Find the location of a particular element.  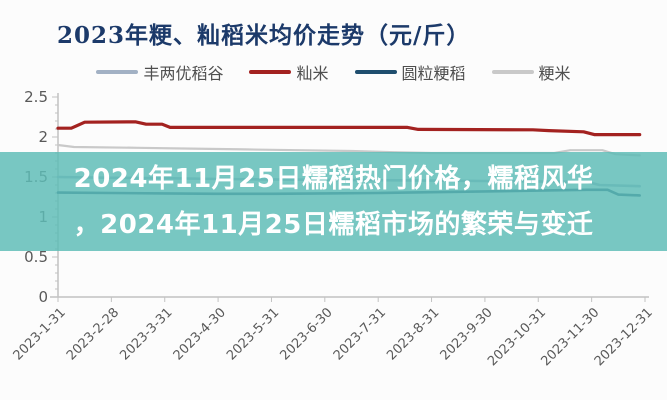

y-tick-label: 2.5 is located at coordinates (36, 97).